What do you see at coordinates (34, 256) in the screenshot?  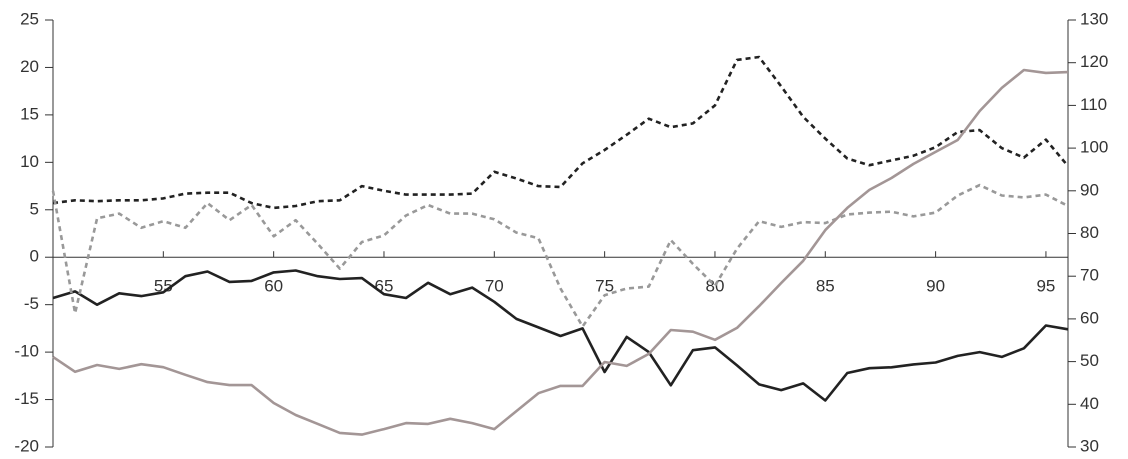 I see `y-tick-label: 0` at bounding box center [34, 256].